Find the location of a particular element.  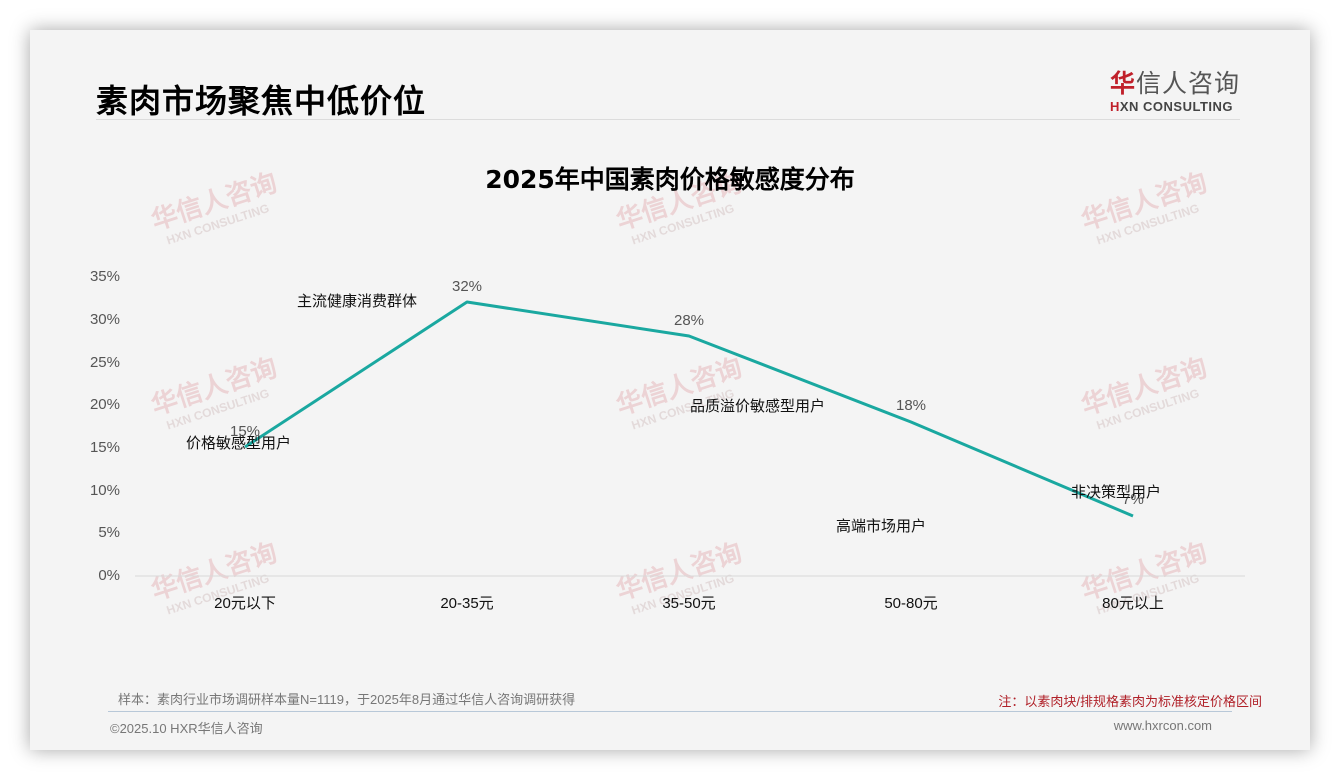

footer-divider is located at coordinates (670, 711).